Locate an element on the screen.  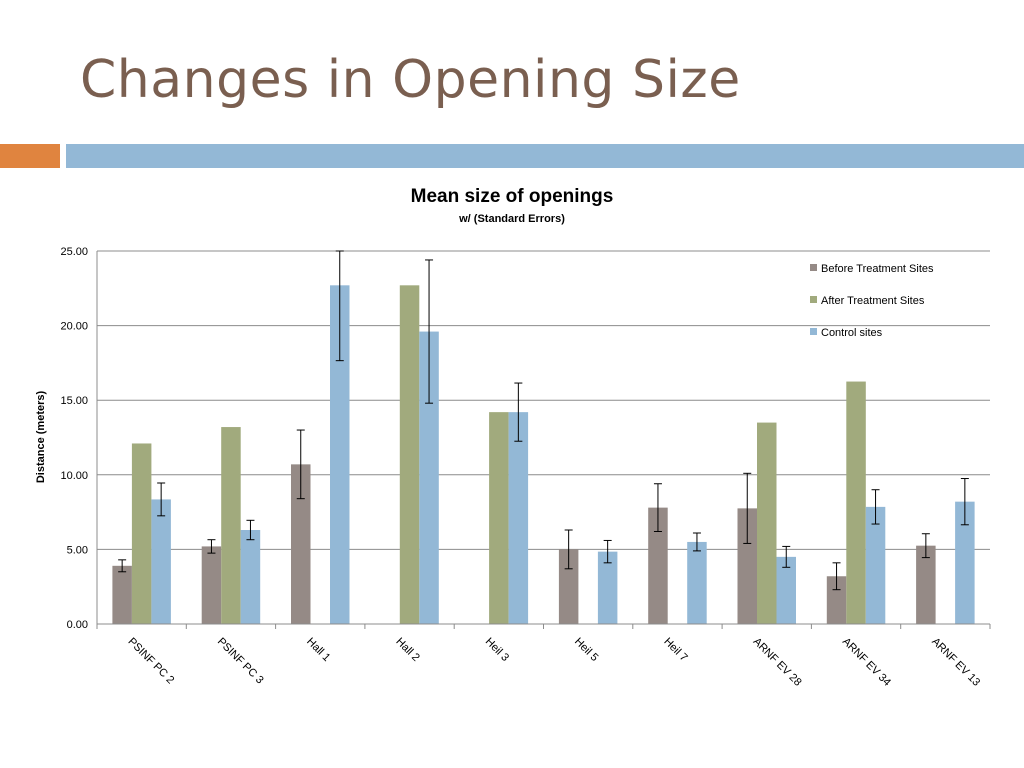
y-axis-label: Distance (meters) is located at coordinates (41, 437).